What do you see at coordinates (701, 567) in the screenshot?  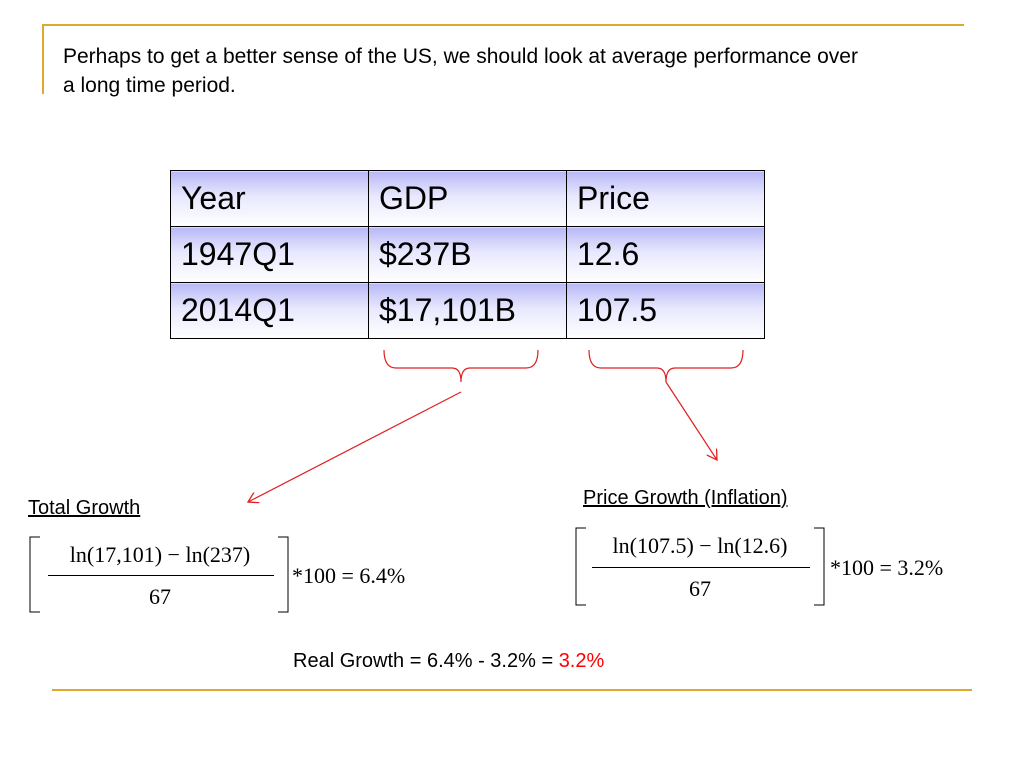 I see `price-growth-fraction-line` at bounding box center [701, 567].